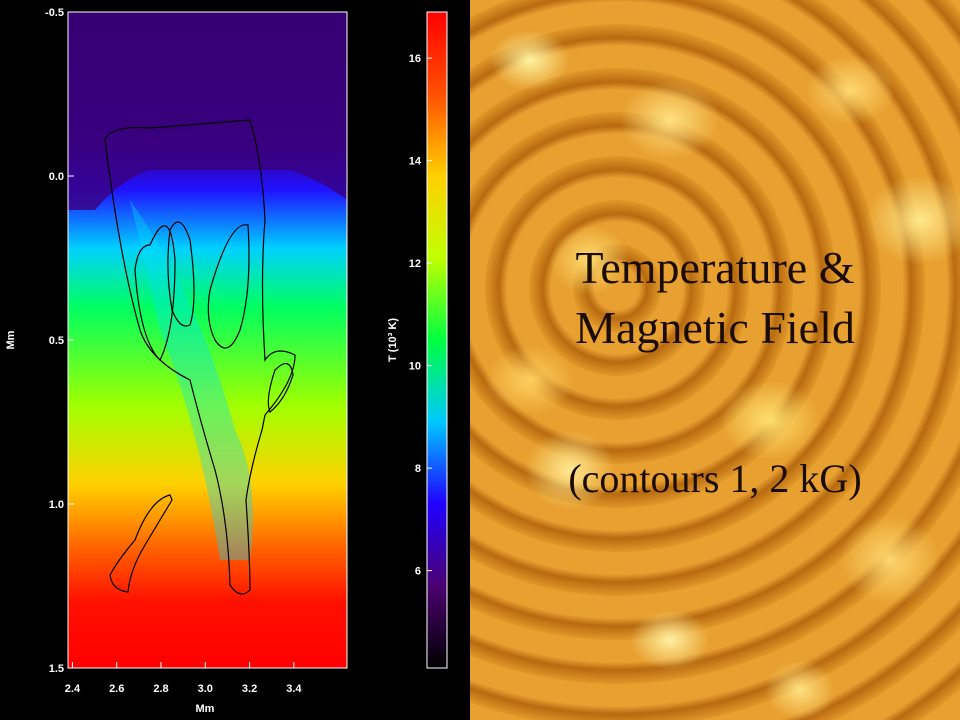  I want to click on title-line: Magnetic Field, so click(715, 327).